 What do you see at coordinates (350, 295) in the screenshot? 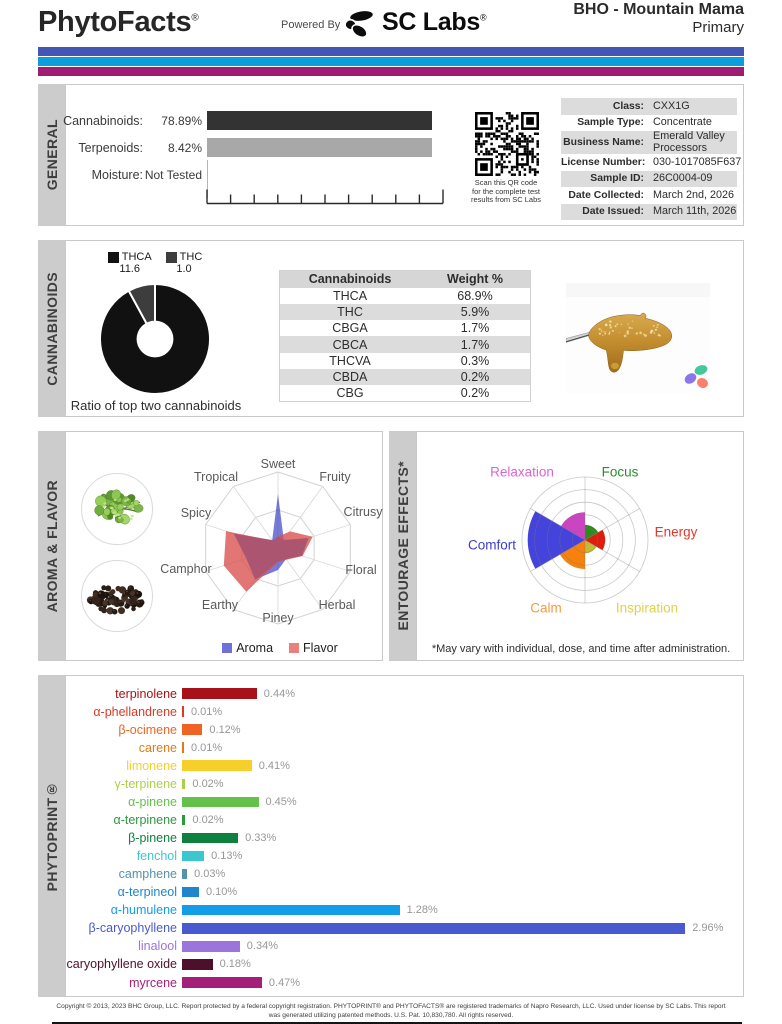
I see `cannabinoid-cell: THCA` at bounding box center [350, 295].